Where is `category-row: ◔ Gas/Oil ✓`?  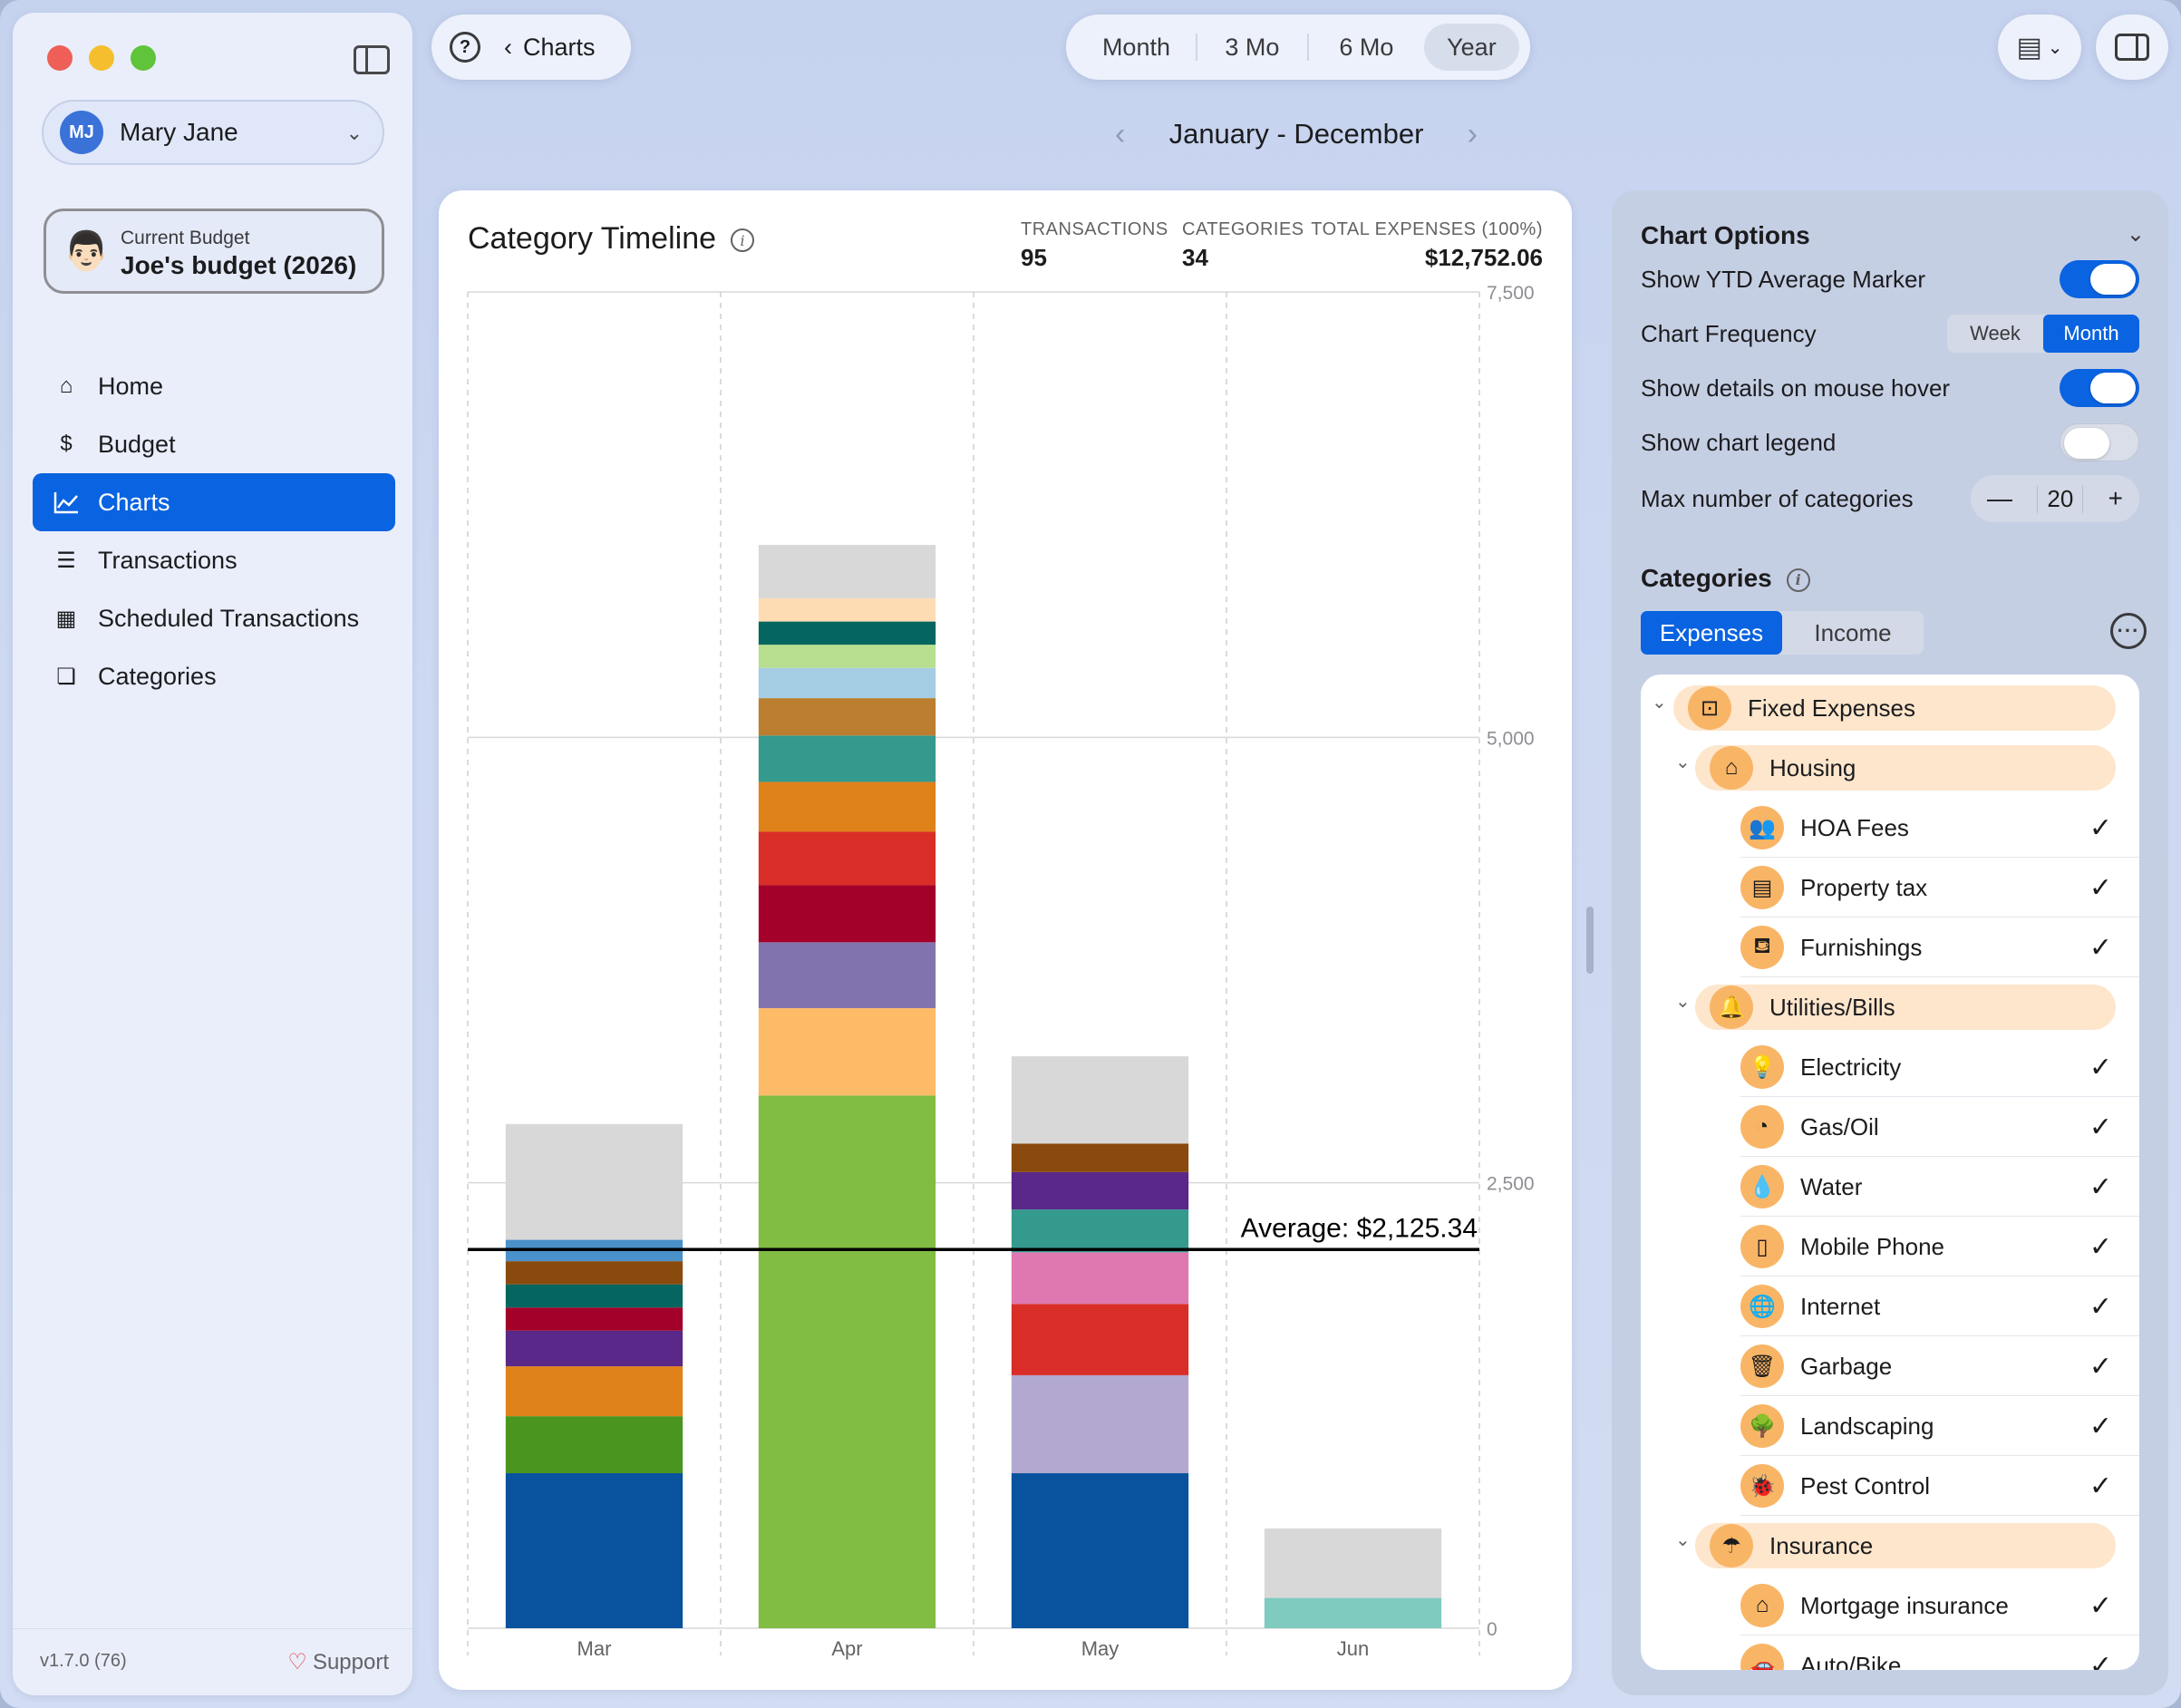
category-row: ◔ Gas/Oil ✓ is located at coordinates (1940, 1127).